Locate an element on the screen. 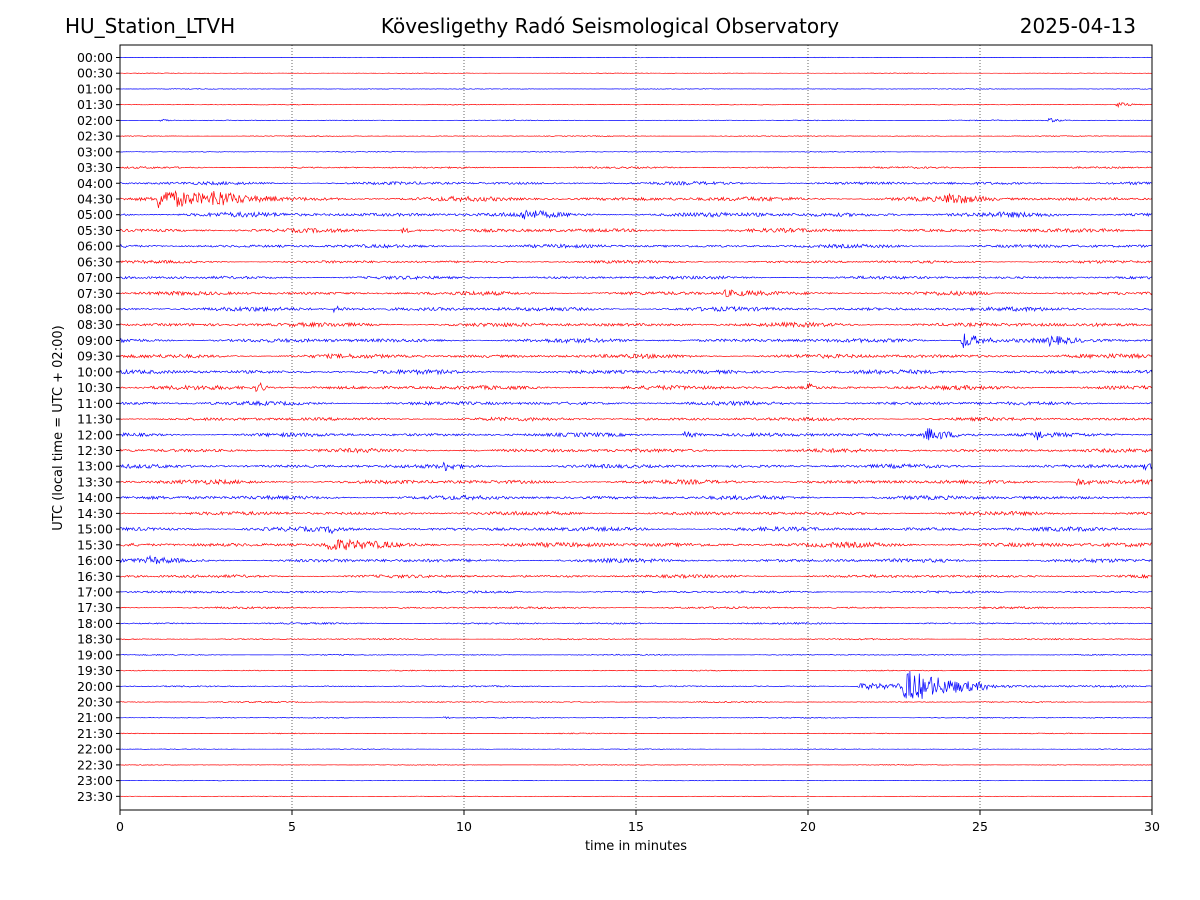  y-tick-label: 05:00 is located at coordinates (95, 214).